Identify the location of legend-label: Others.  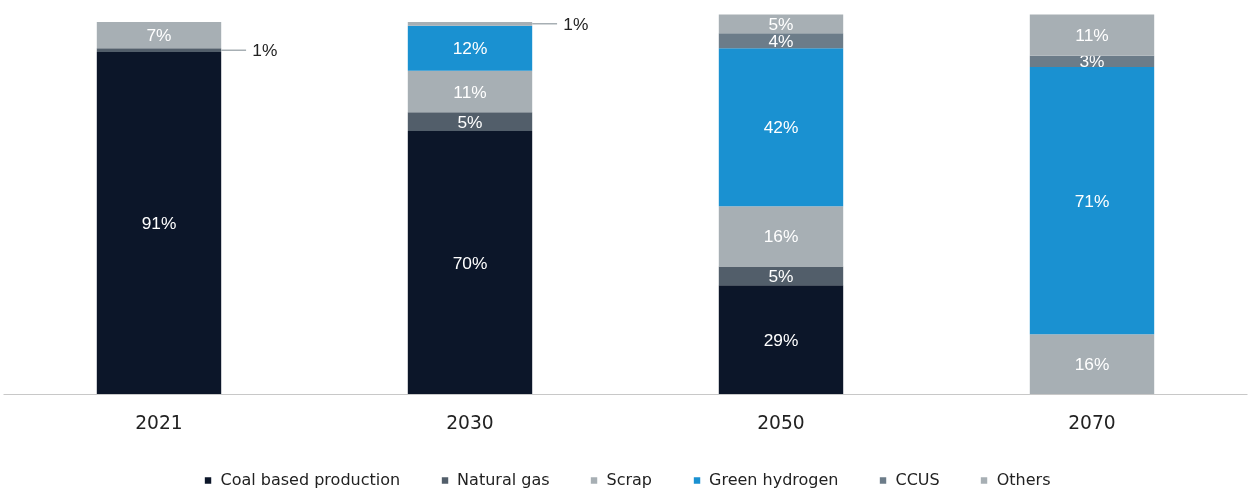
(1023, 479).